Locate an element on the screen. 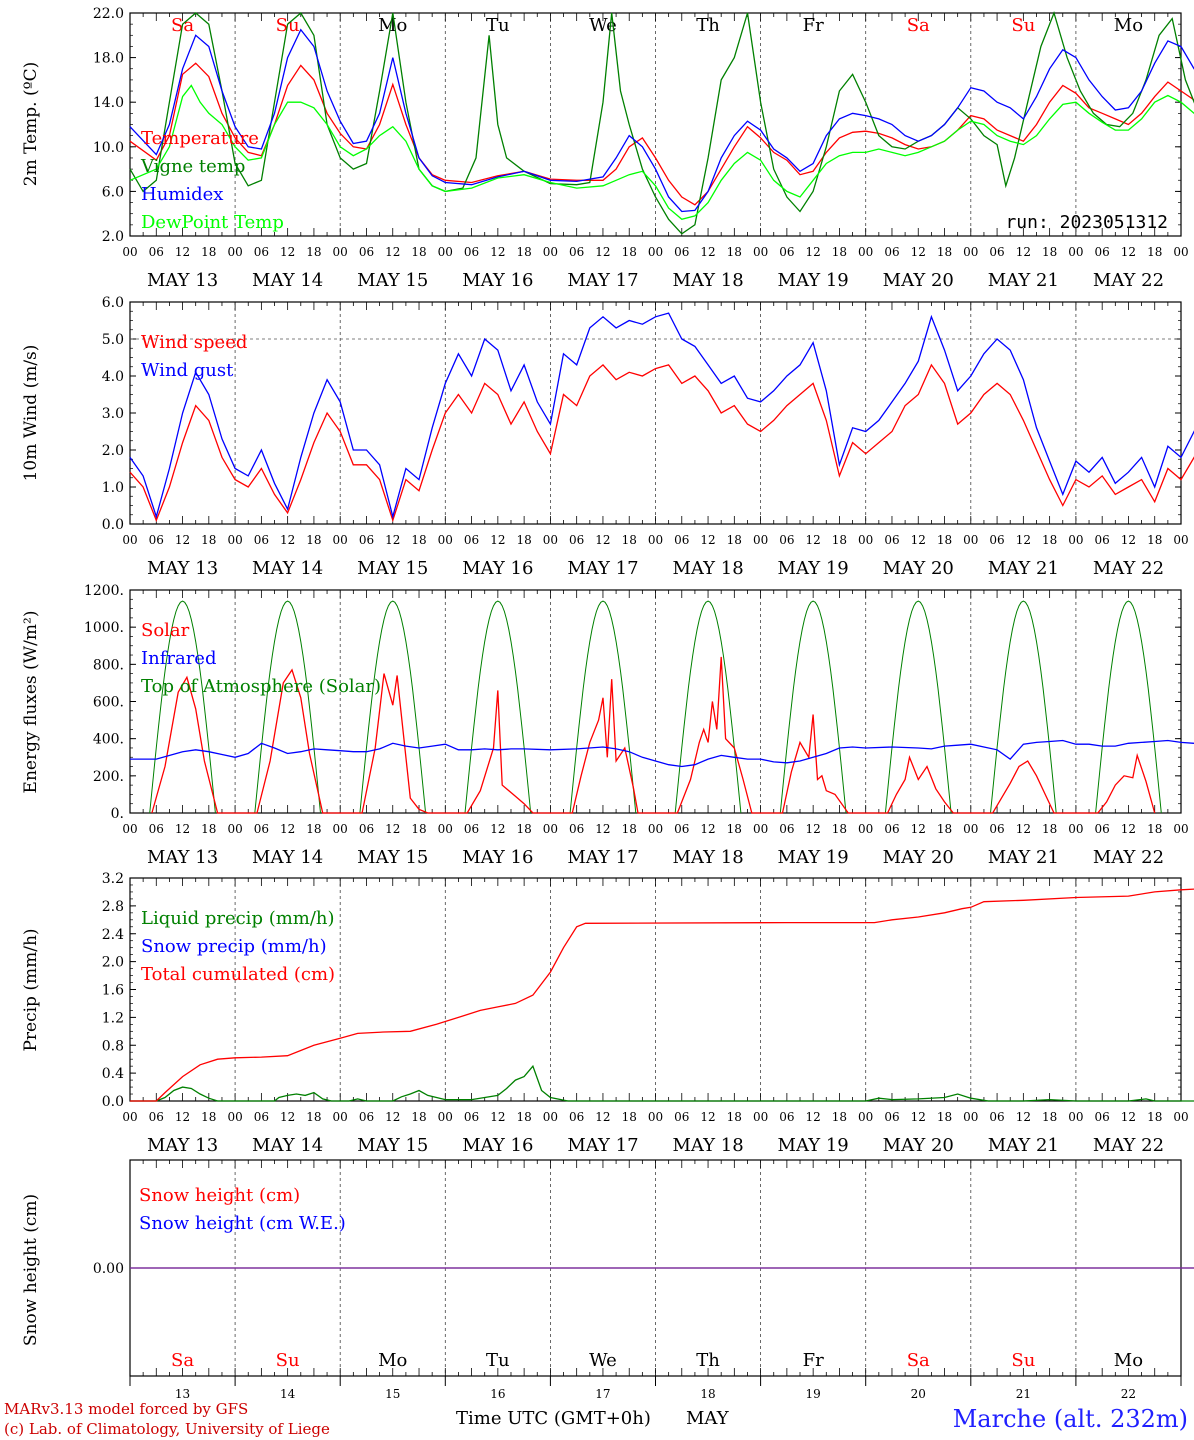 This screenshot has width=1194, height=1440. y-tick-label: 5.0 is located at coordinates (113, 340).